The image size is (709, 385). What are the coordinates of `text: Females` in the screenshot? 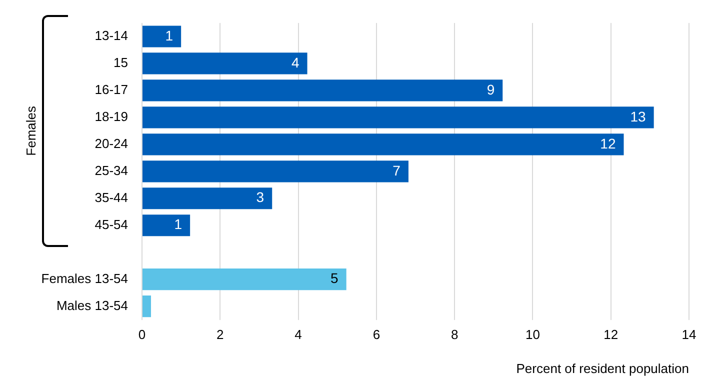 It's located at (31, 131).